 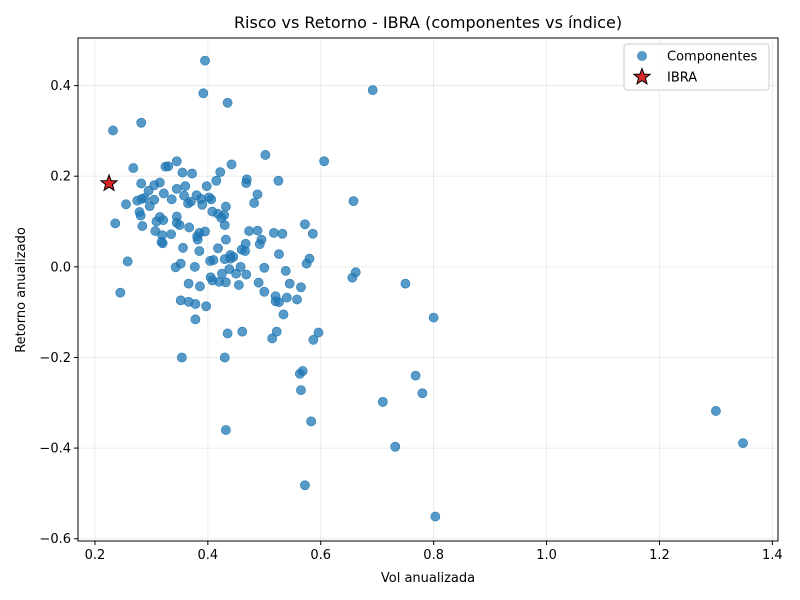 I want to click on y-axis-label: Retorno anualizado, so click(x=21, y=290).